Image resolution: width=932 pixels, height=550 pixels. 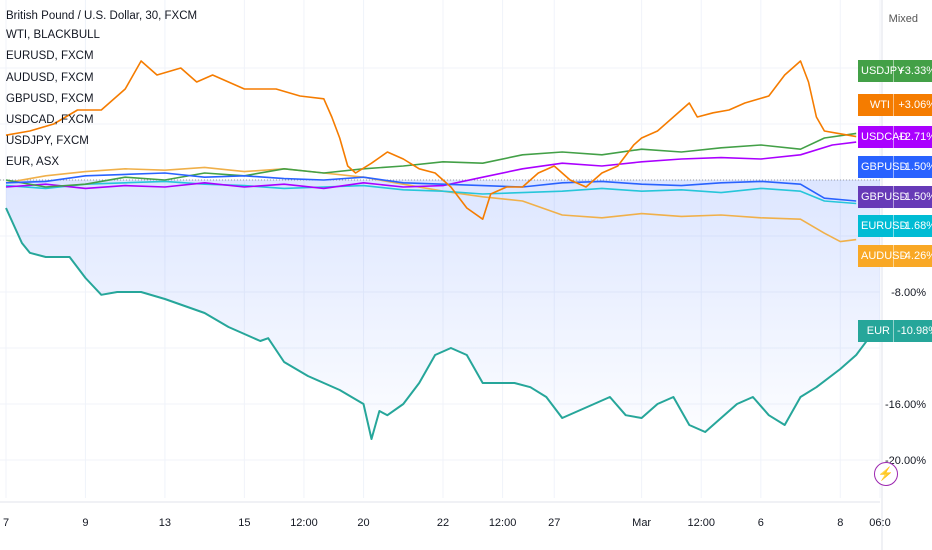 I want to click on series-line-usdjpy, so click(x=431, y=160).